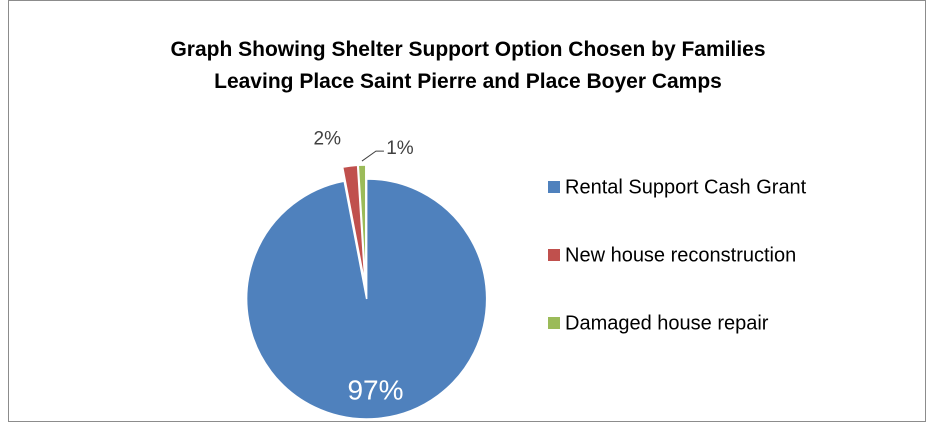  Describe the element at coordinates (680, 255) in the screenshot. I see `legend-label: New house reconstruction` at that location.